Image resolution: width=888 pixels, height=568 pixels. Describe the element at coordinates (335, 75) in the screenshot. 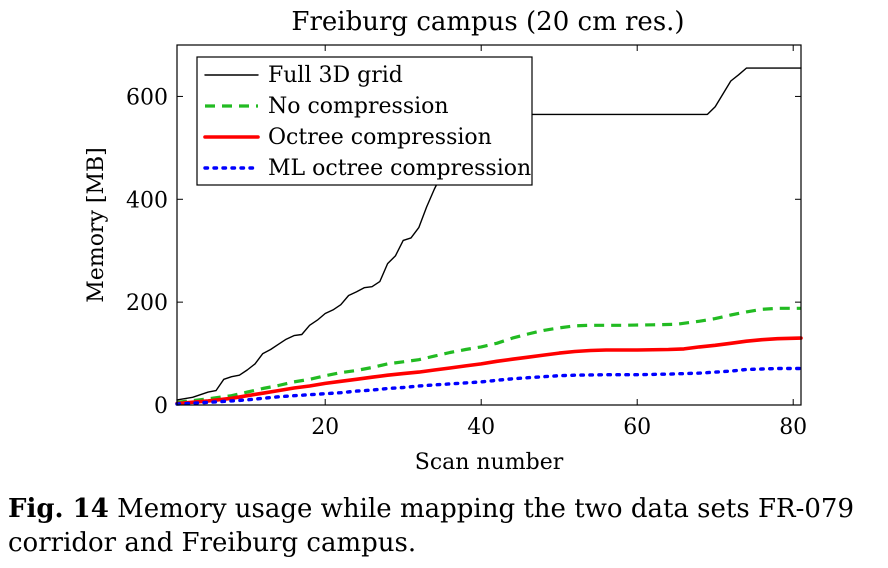

I see `legend-label-0: Full 3D grid` at that location.